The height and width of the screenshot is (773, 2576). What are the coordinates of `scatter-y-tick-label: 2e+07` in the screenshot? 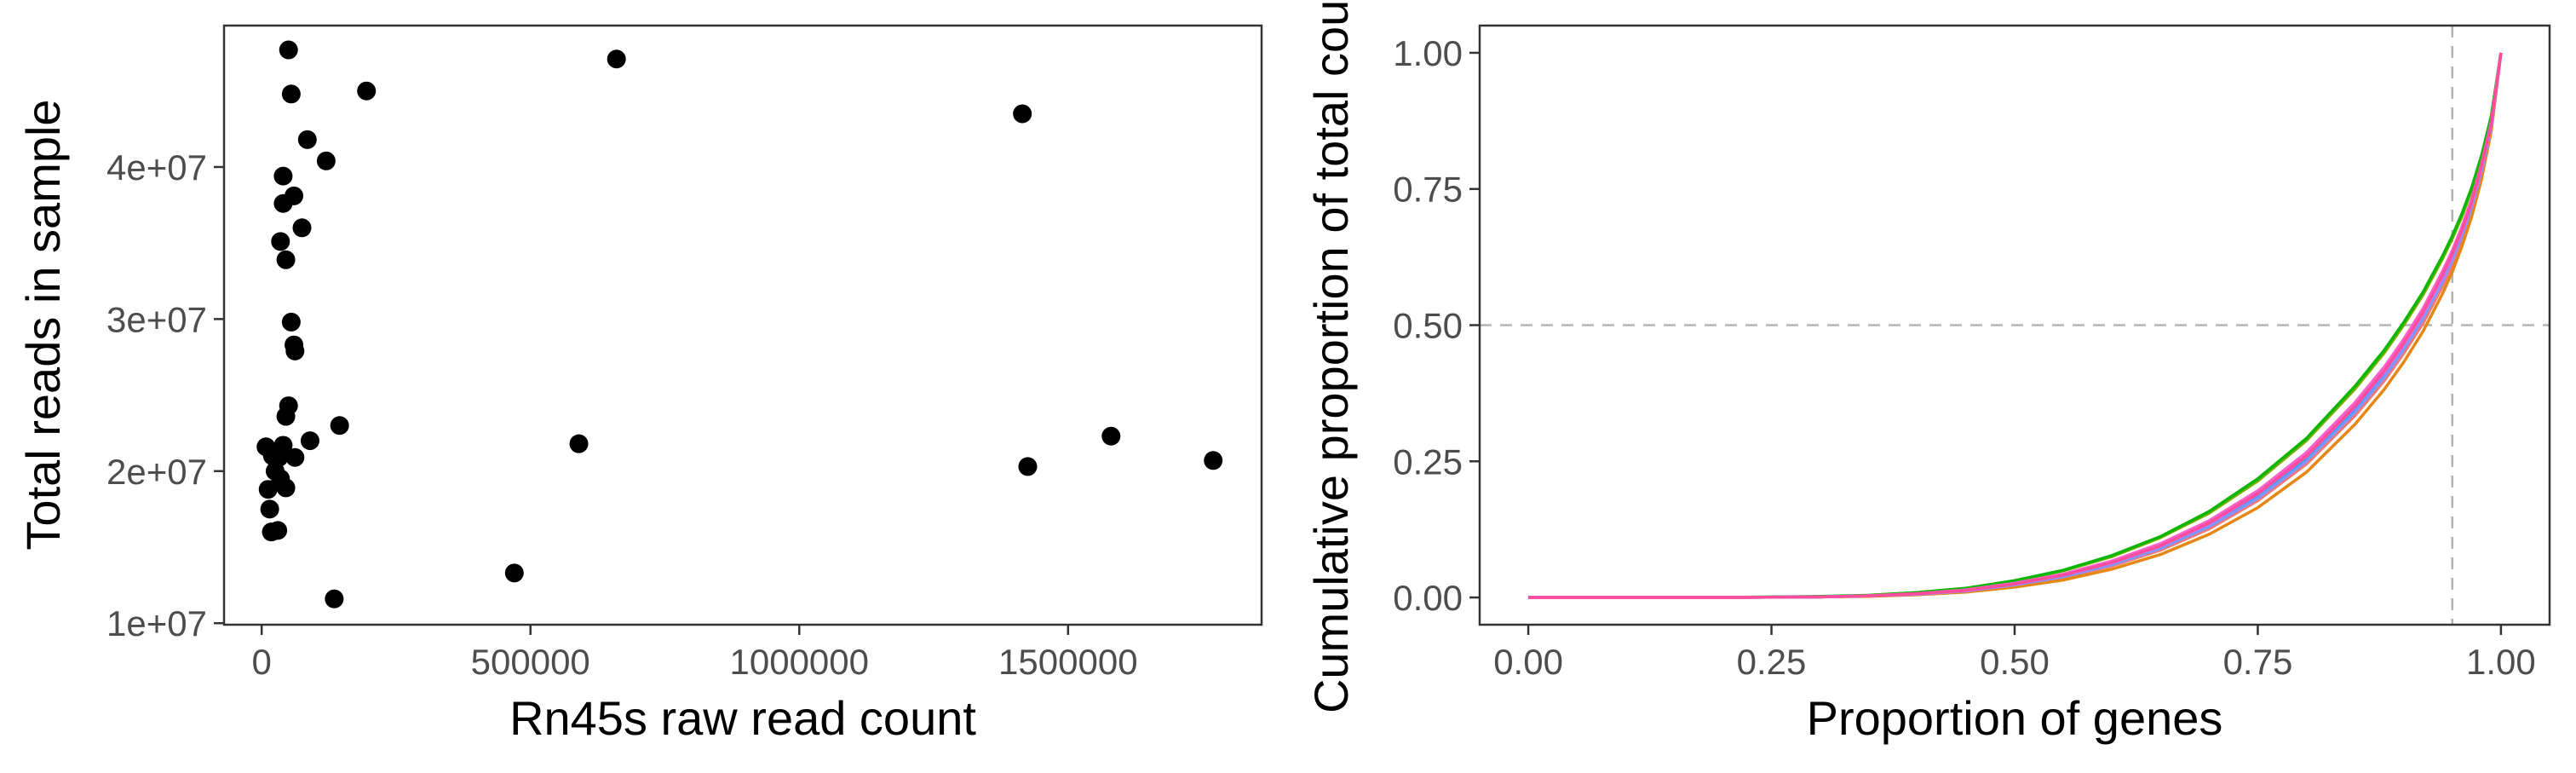 It's located at (157, 472).